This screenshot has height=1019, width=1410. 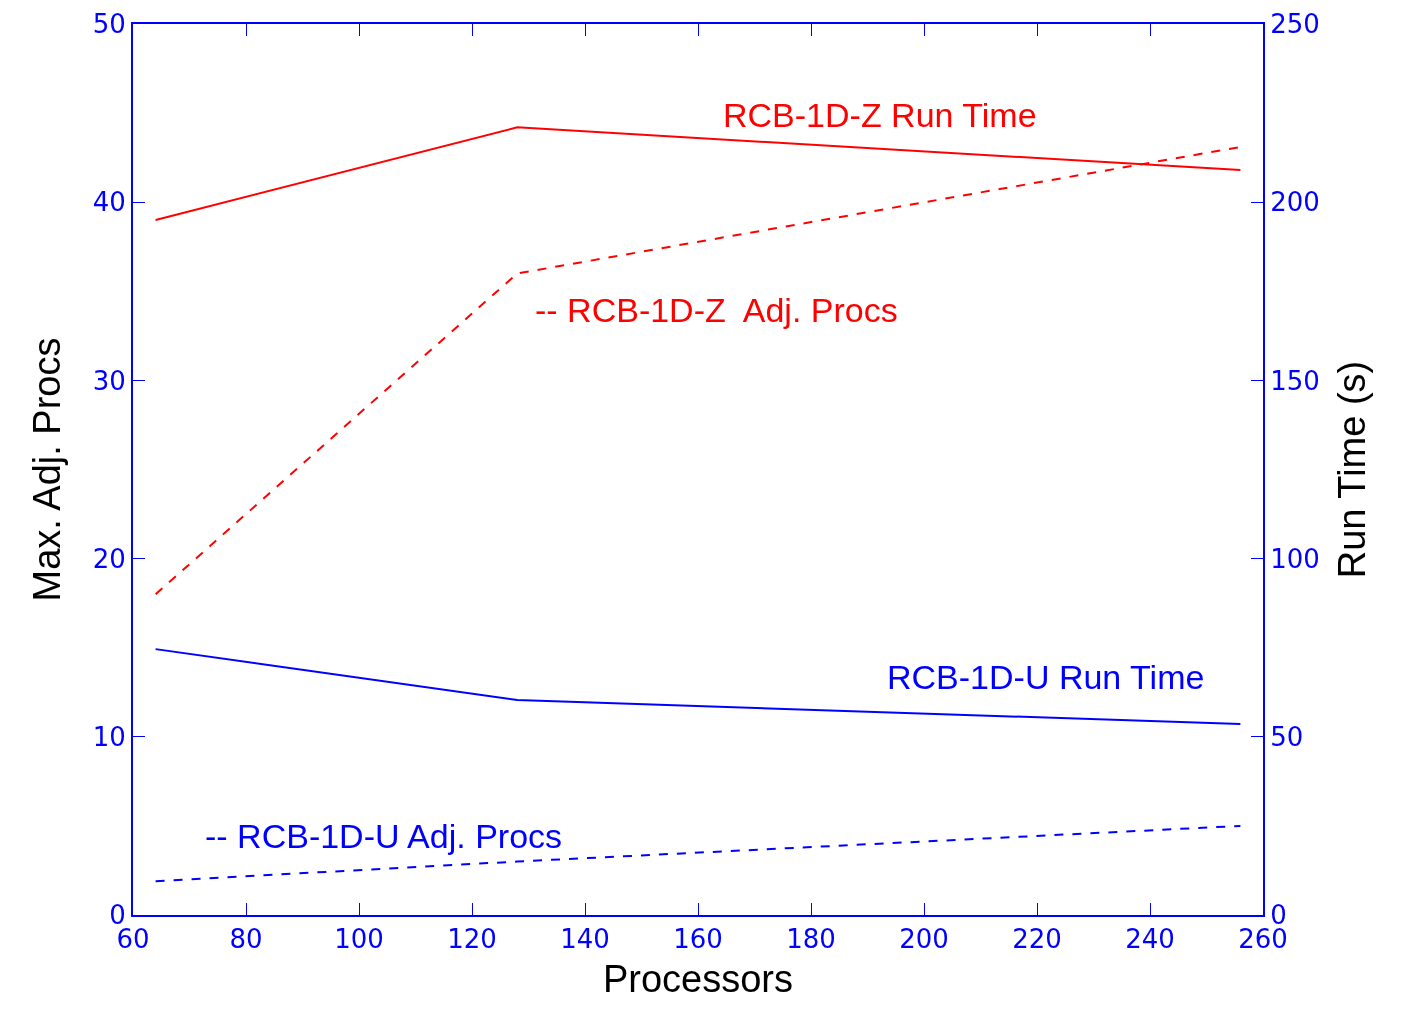 I want to click on y-tick-label: 50, so click(x=109, y=24).